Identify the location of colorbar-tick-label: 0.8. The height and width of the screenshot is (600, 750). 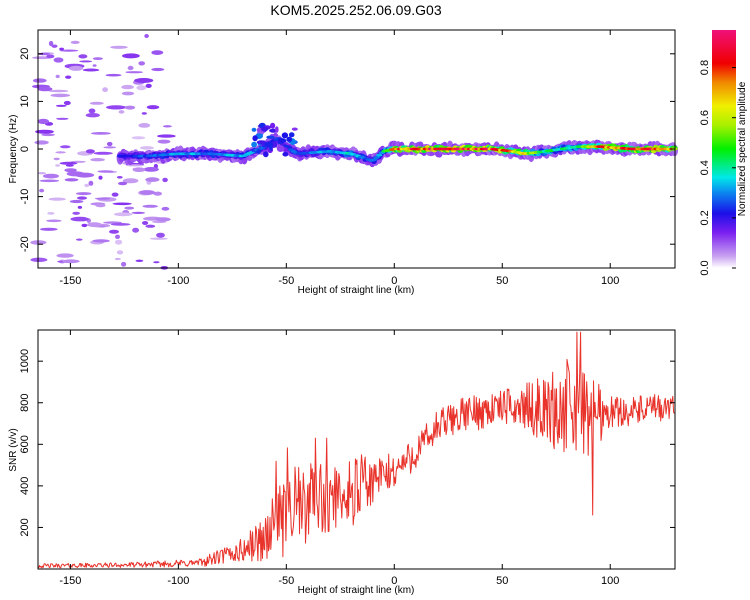
(705, 67).